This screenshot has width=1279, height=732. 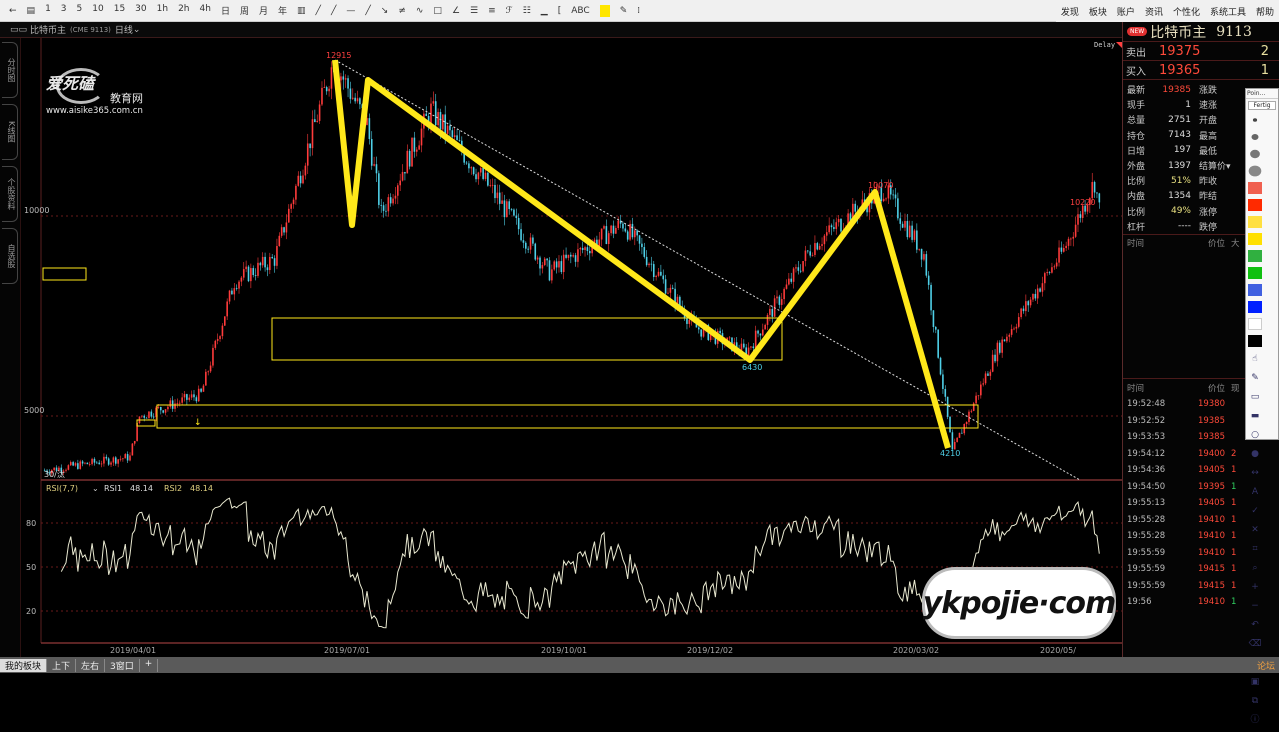 I want to click on plus-icon: +, so click(x=1255, y=587).